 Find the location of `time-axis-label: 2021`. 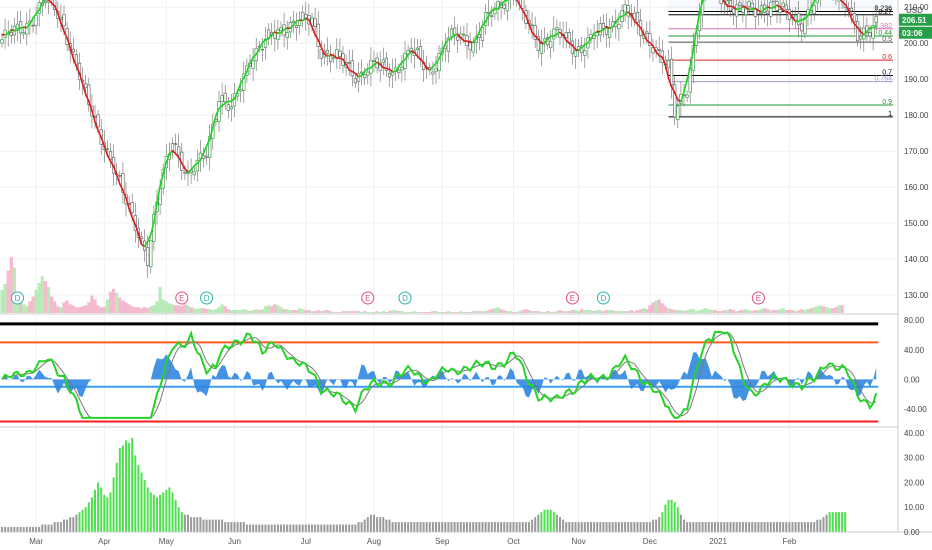

time-axis-label: 2021 is located at coordinates (718, 541).